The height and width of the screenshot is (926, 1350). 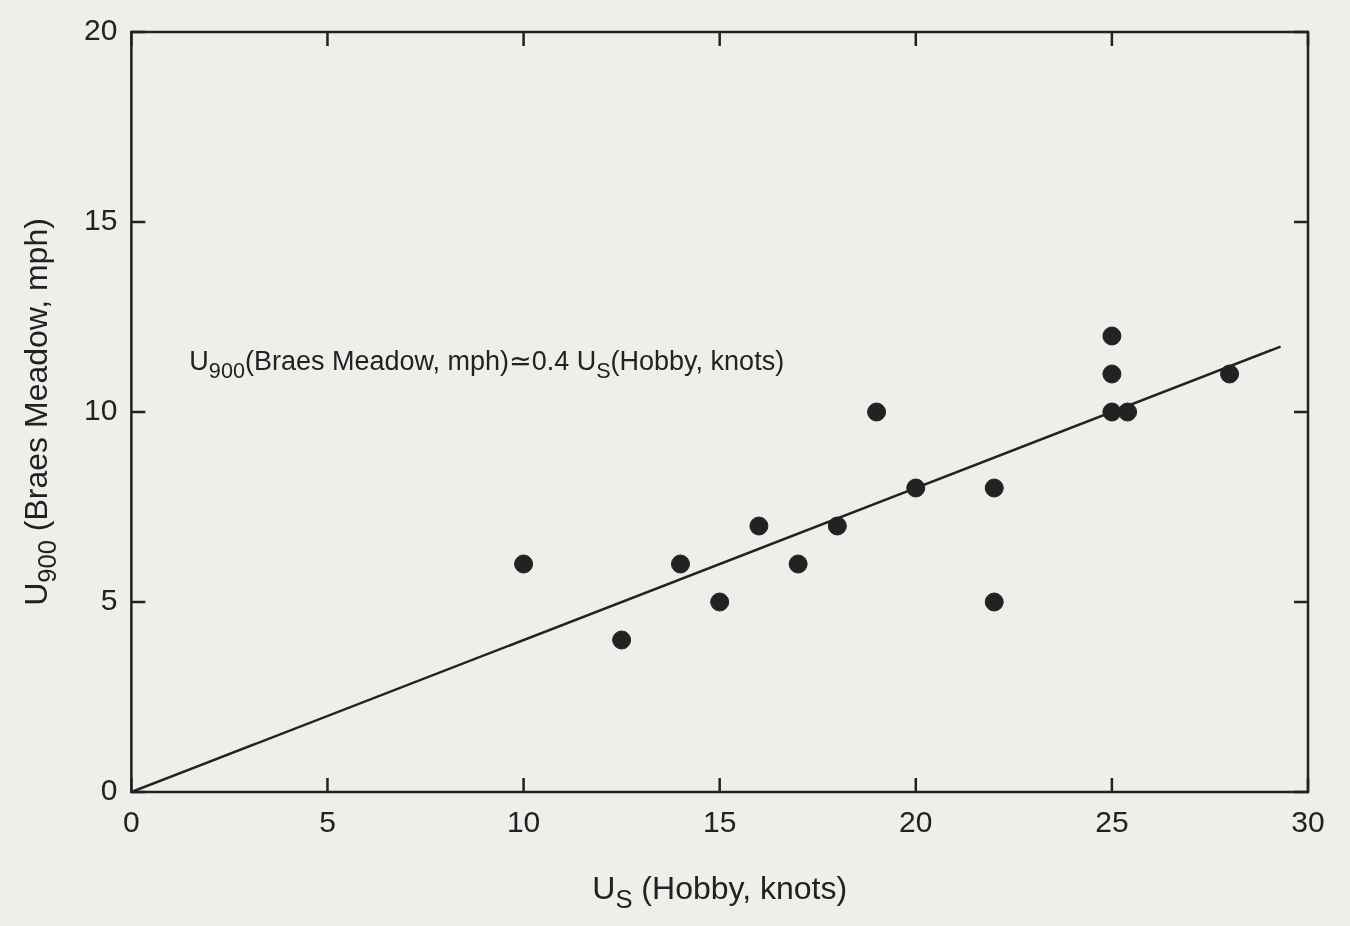 What do you see at coordinates (327, 822) in the screenshot?
I see `x-tick-label: 5` at bounding box center [327, 822].